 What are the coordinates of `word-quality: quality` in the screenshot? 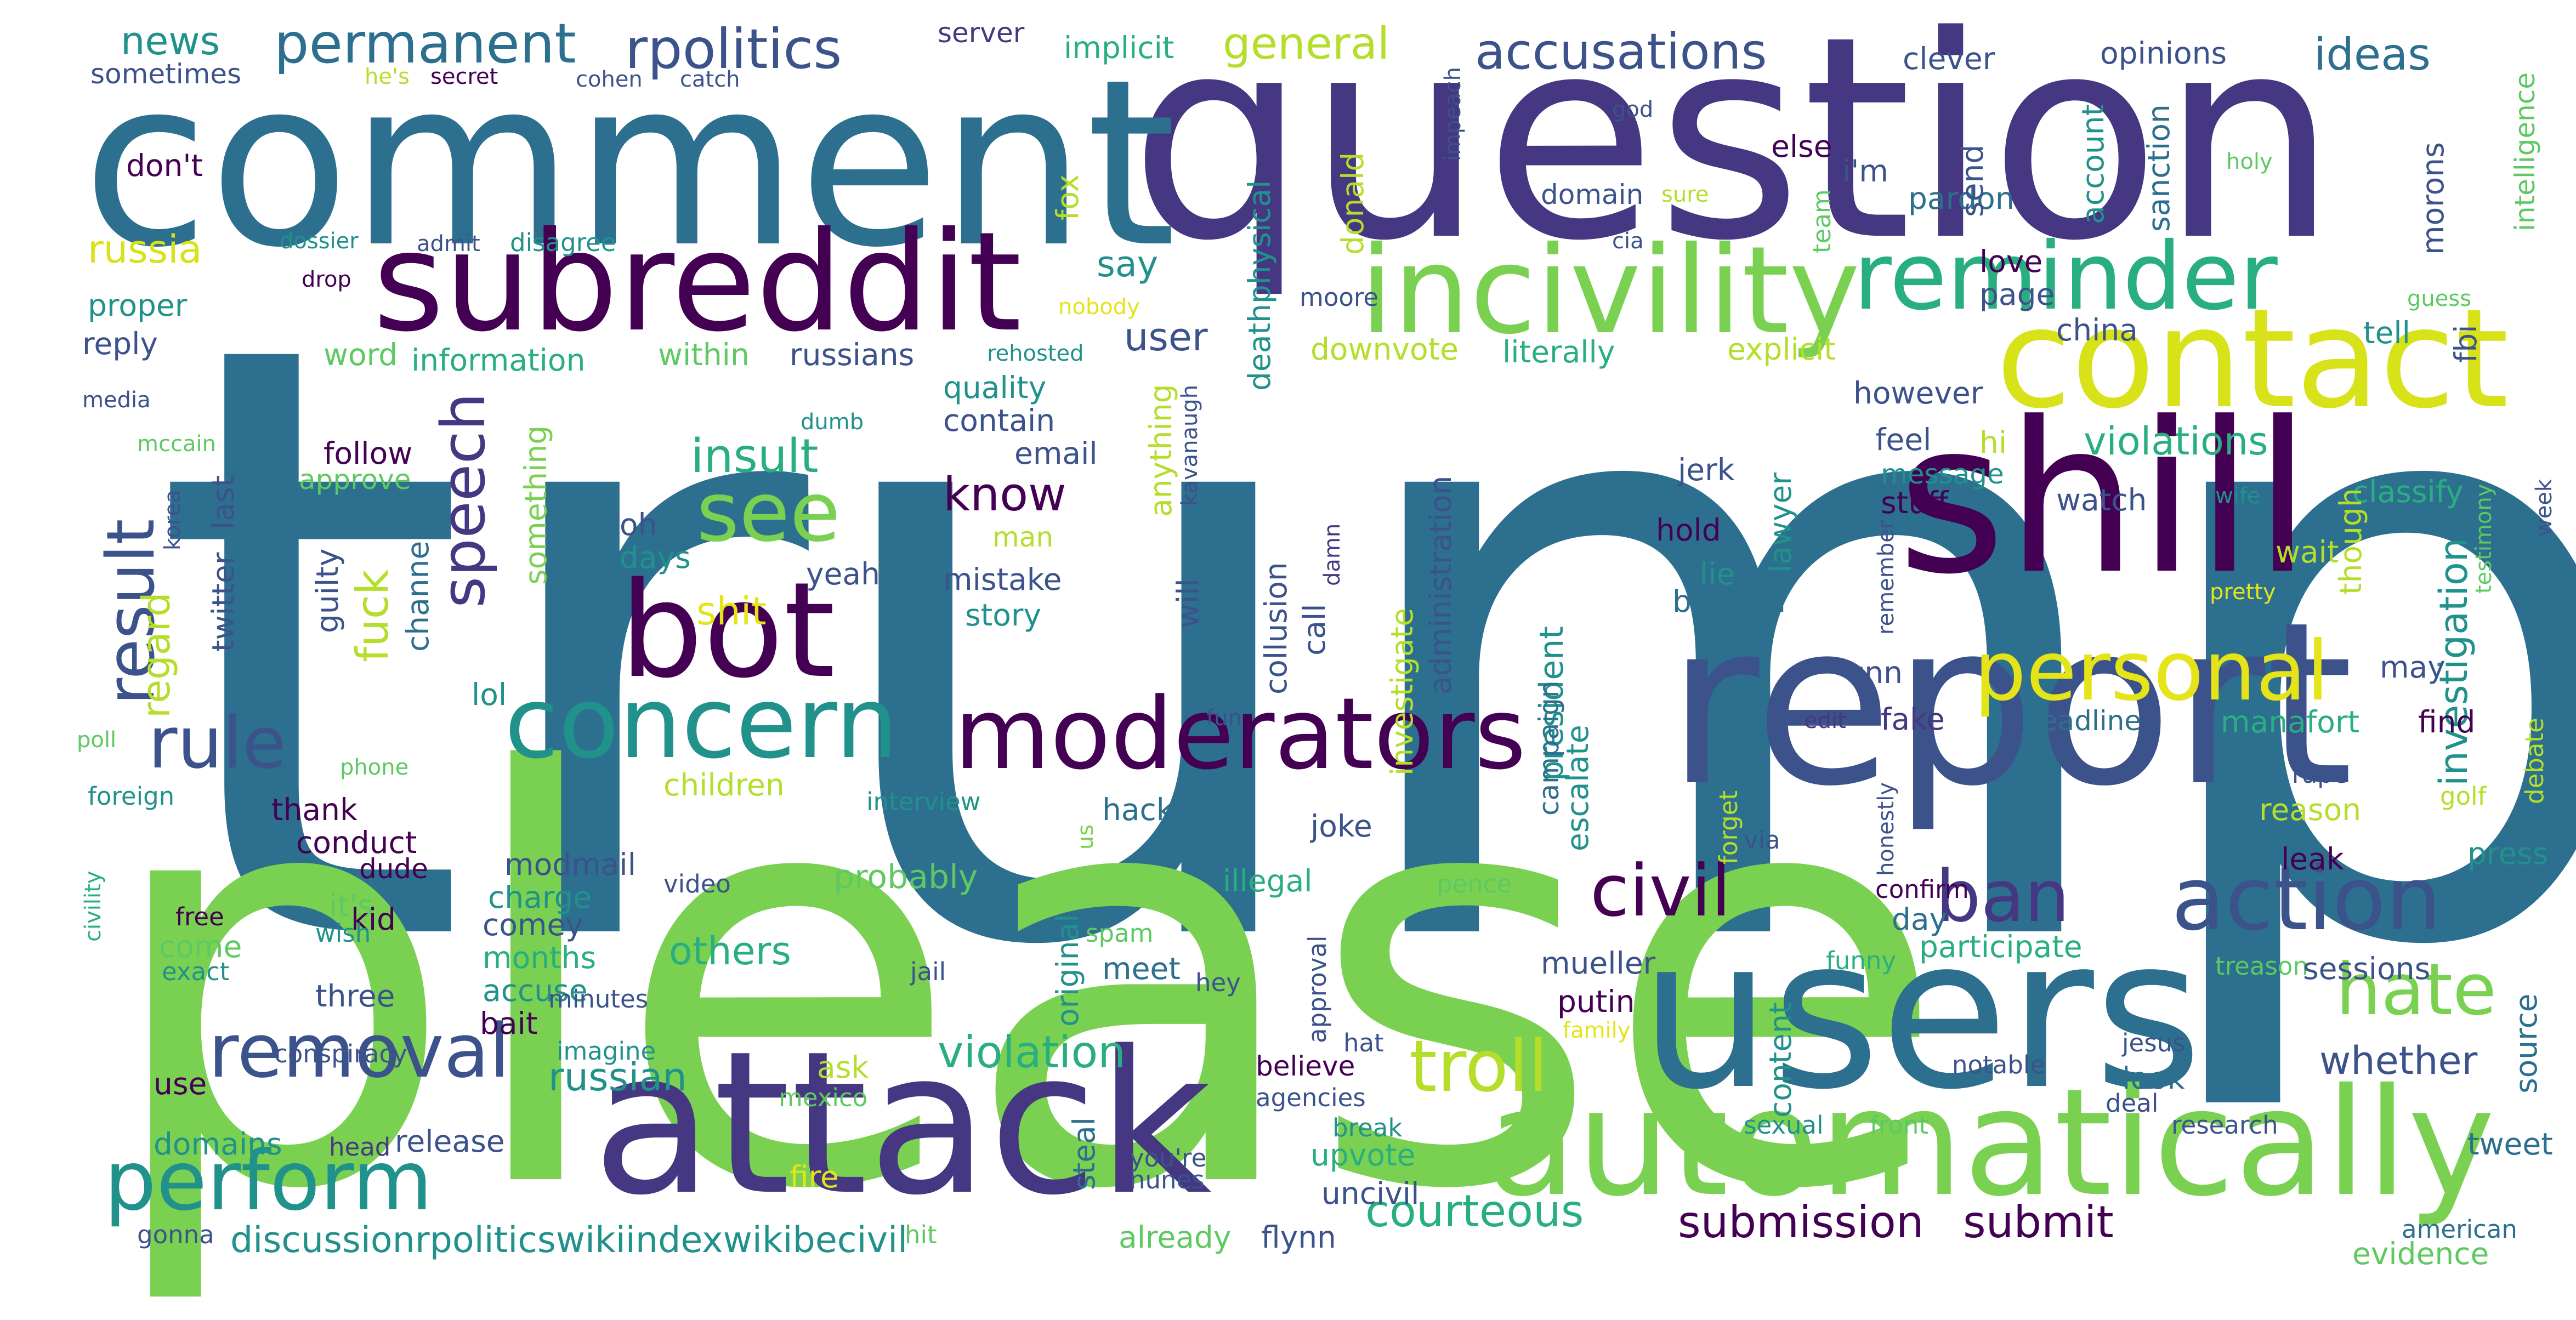 It's located at (995, 387).